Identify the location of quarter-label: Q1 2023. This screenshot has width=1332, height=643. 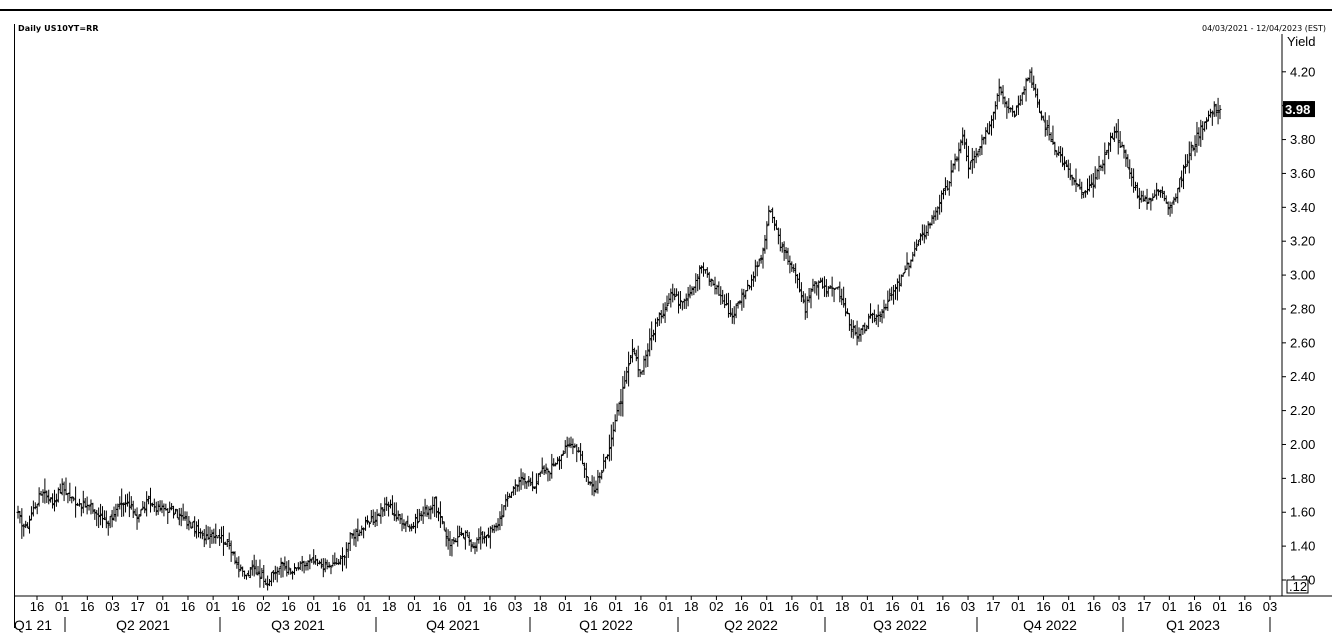
(1193, 625).